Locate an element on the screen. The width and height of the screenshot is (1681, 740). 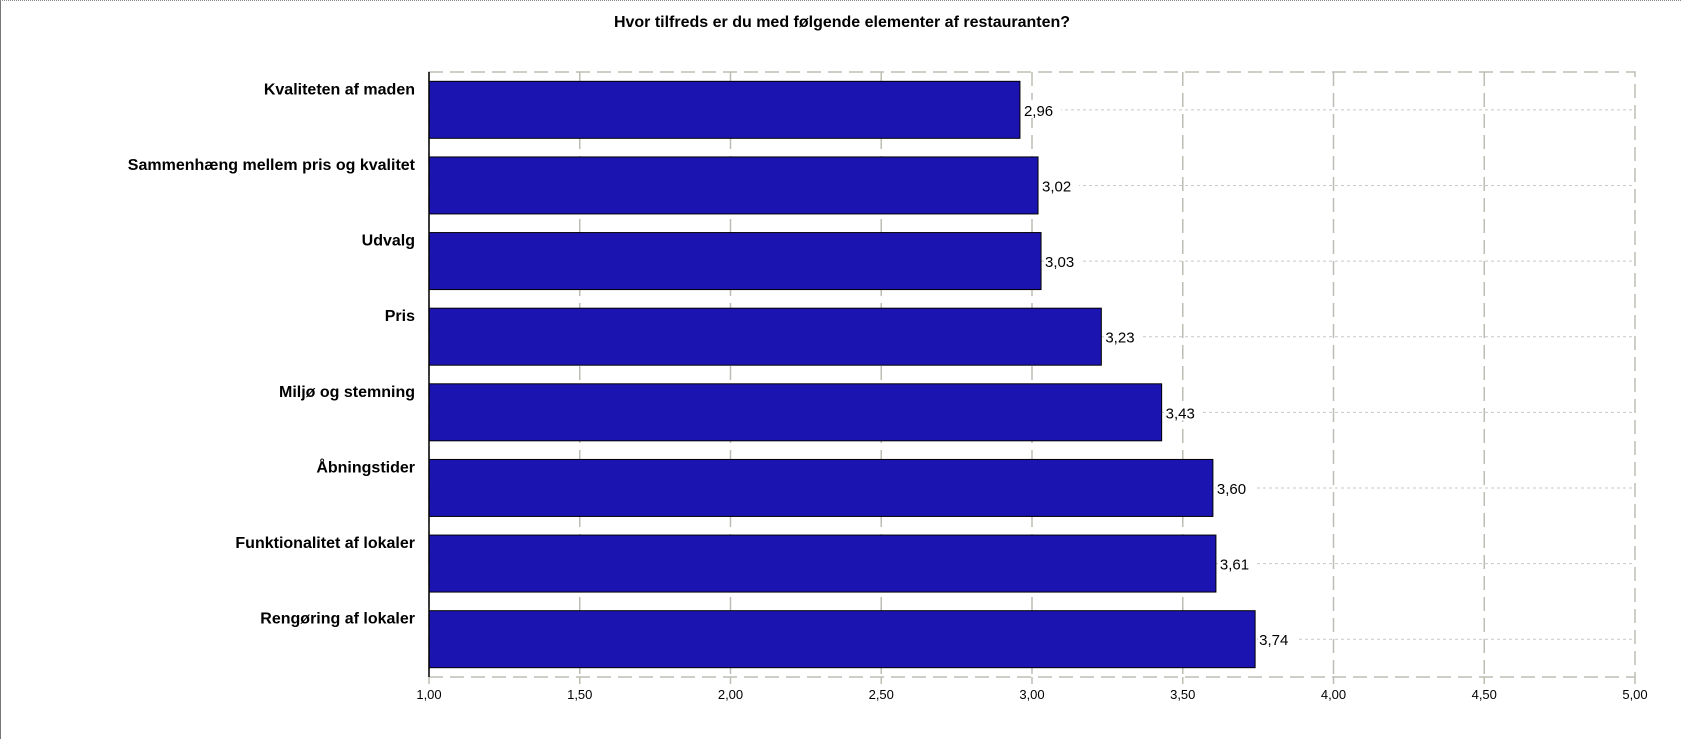
value-label: 3,43 is located at coordinates (1180, 413).